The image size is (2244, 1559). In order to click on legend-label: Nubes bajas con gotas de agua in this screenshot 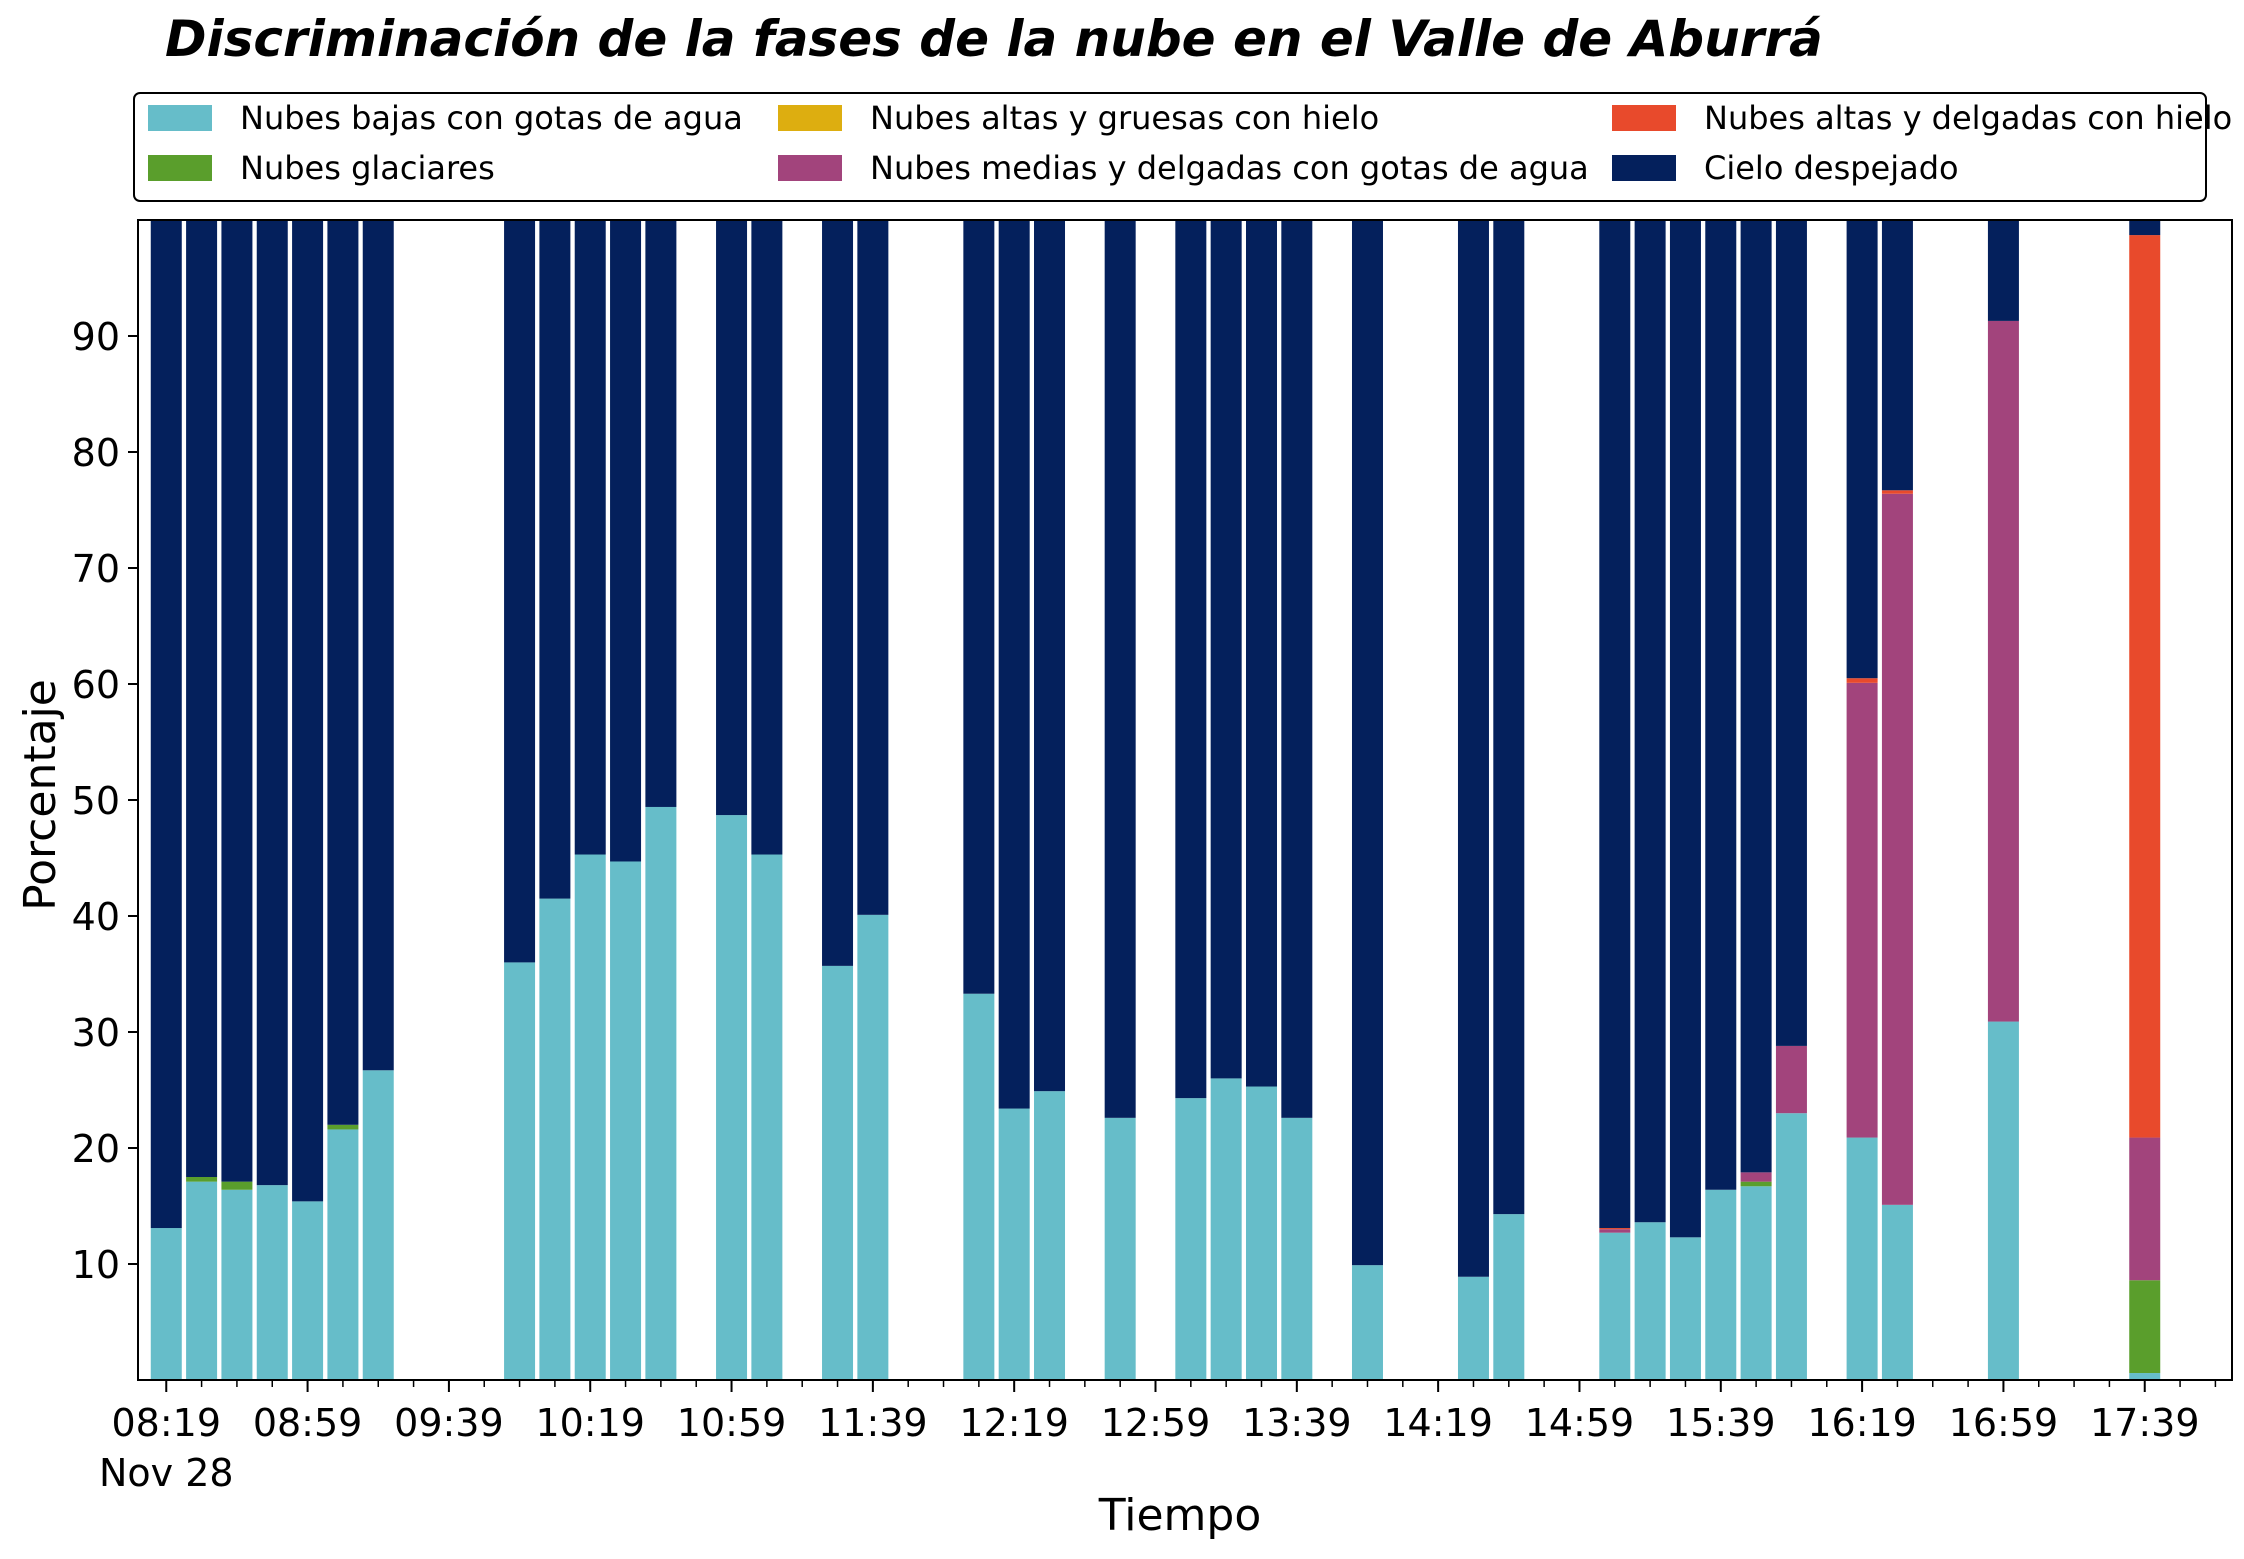, I will do `click(491, 118)`.